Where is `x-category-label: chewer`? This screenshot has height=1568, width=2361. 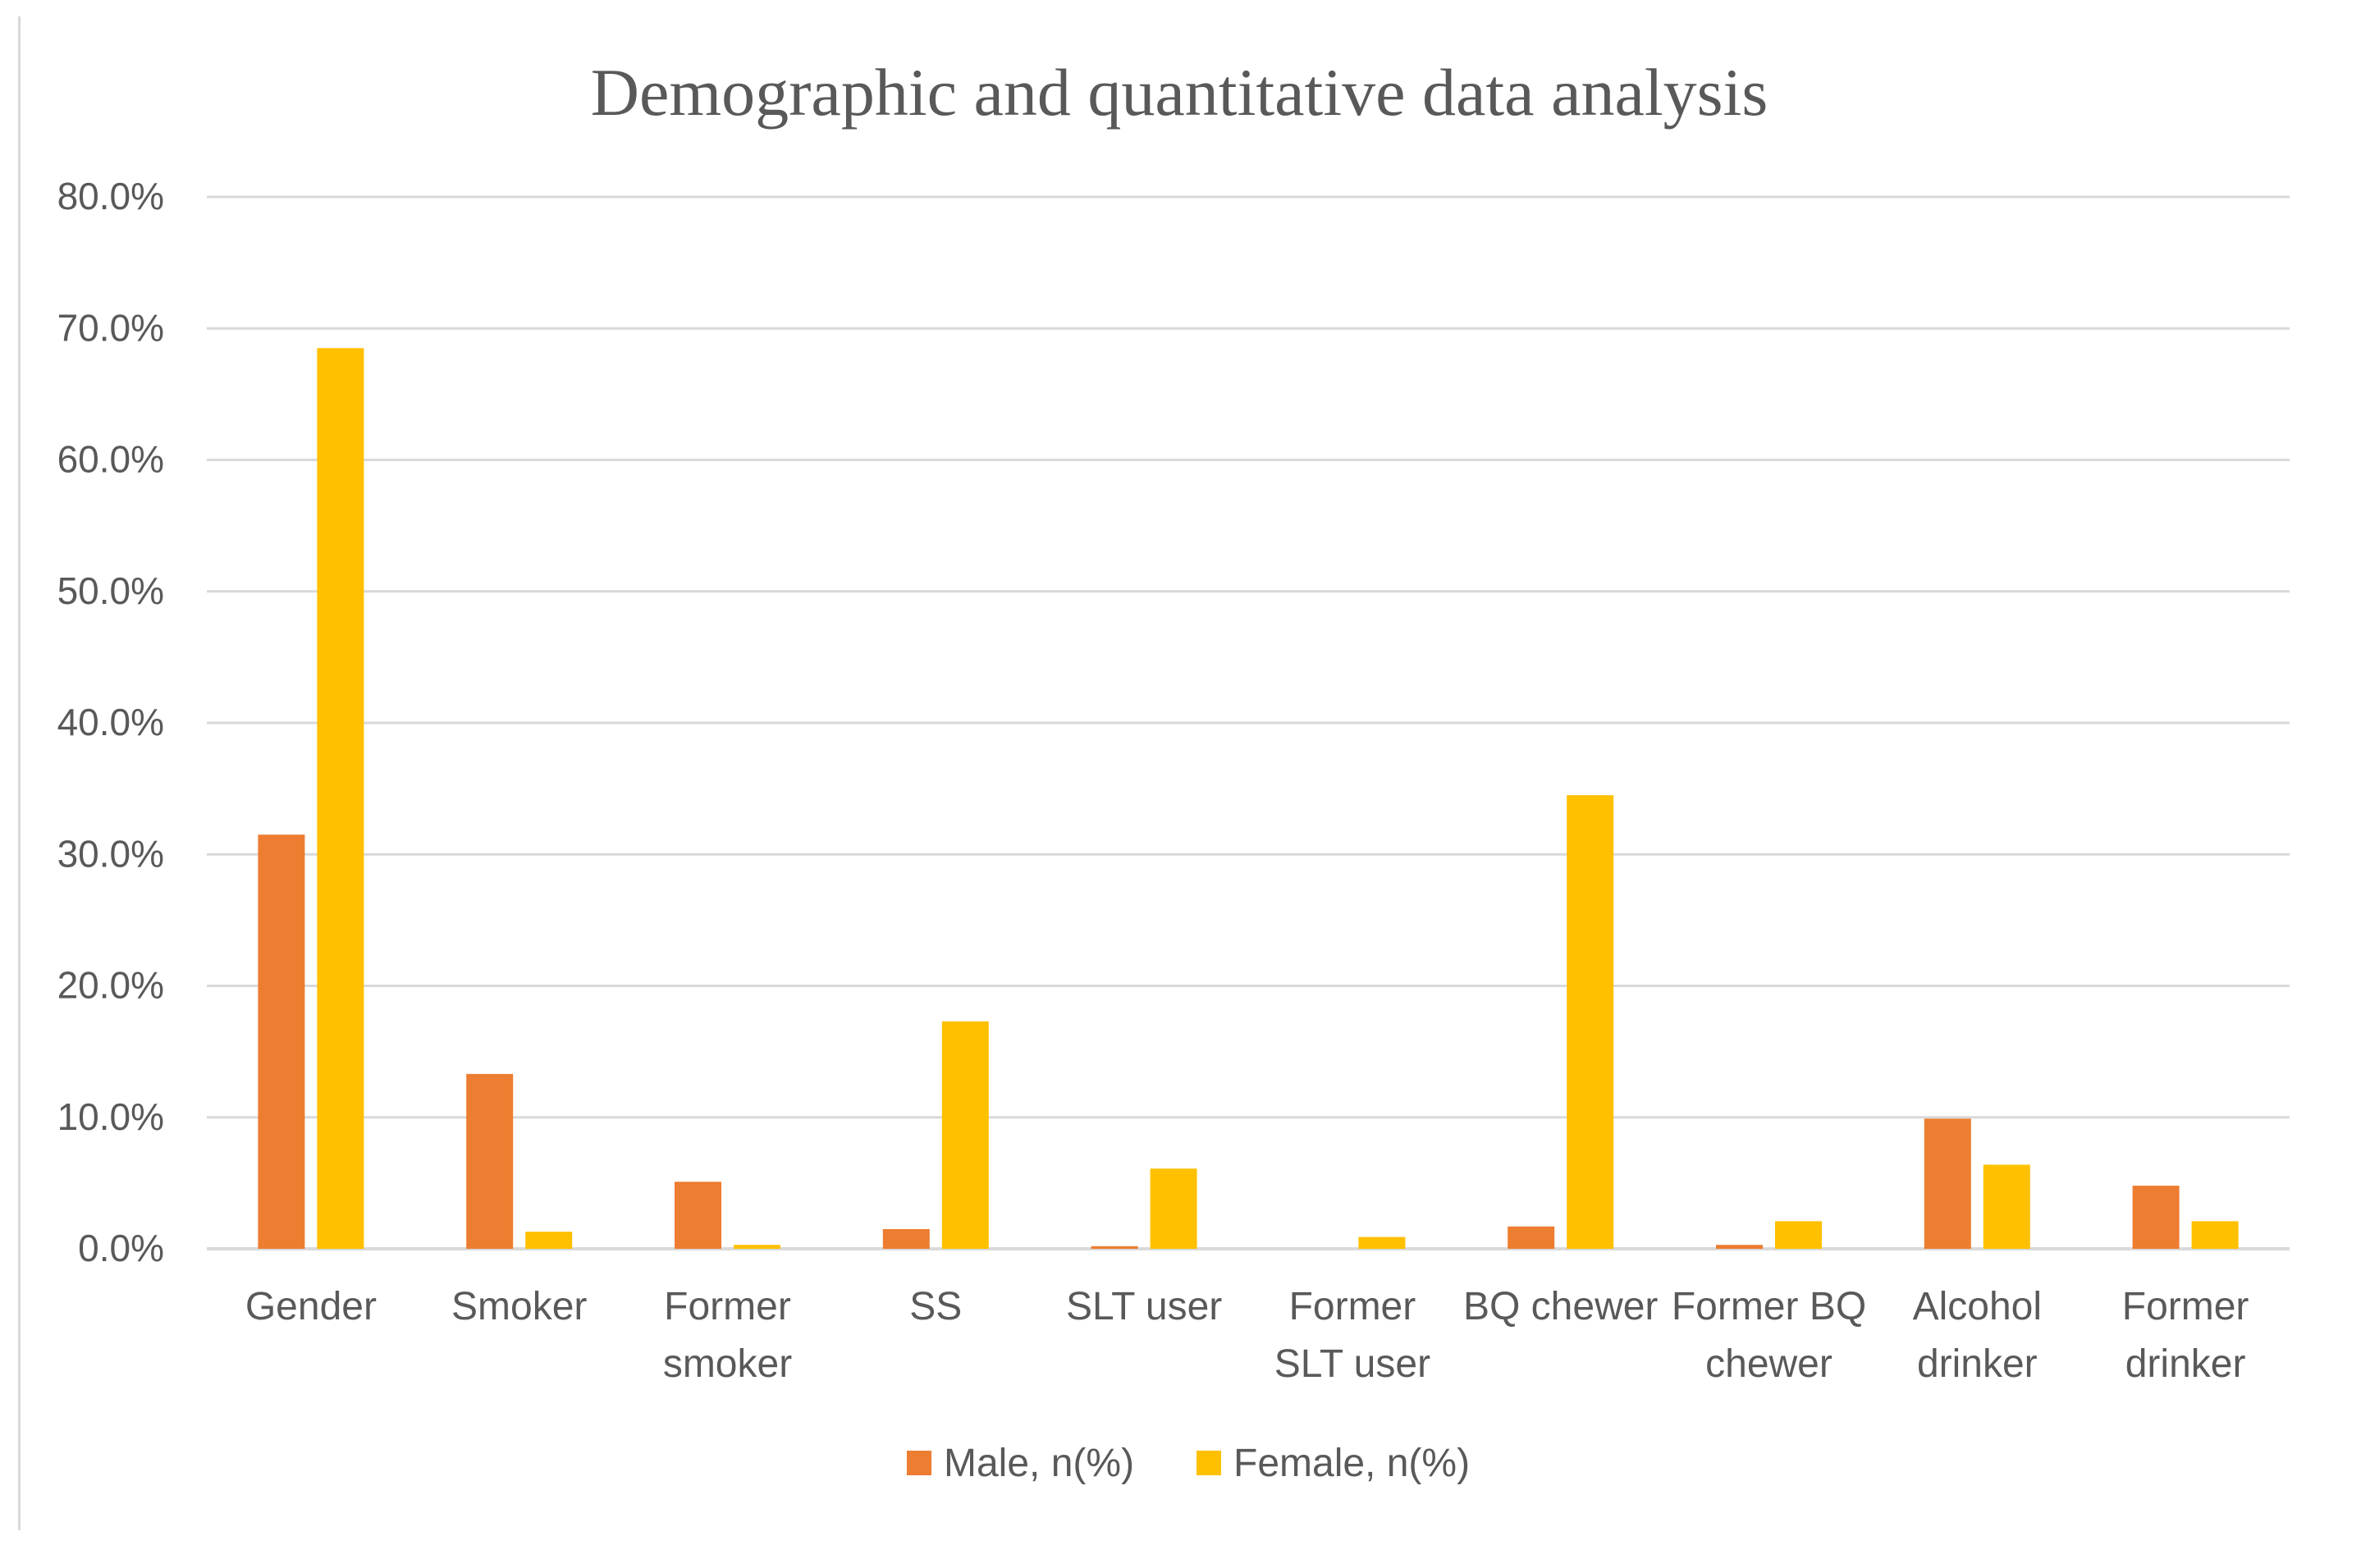
x-category-label: chewer is located at coordinates (1769, 1364).